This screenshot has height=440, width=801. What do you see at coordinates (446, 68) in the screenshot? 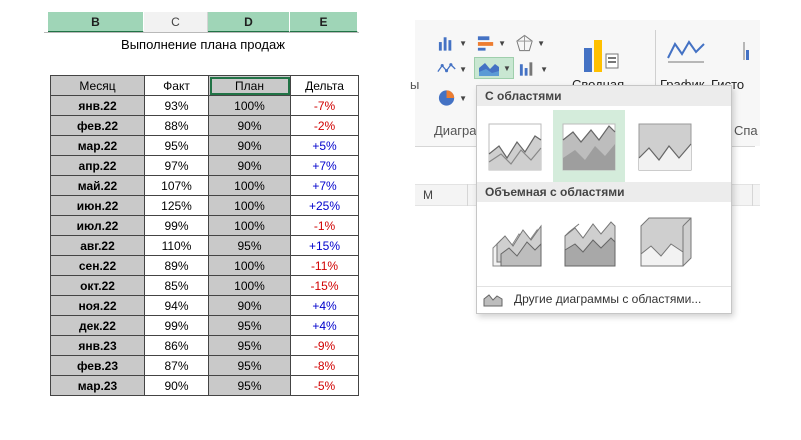
I see `scatter-chart-icon` at bounding box center [446, 68].